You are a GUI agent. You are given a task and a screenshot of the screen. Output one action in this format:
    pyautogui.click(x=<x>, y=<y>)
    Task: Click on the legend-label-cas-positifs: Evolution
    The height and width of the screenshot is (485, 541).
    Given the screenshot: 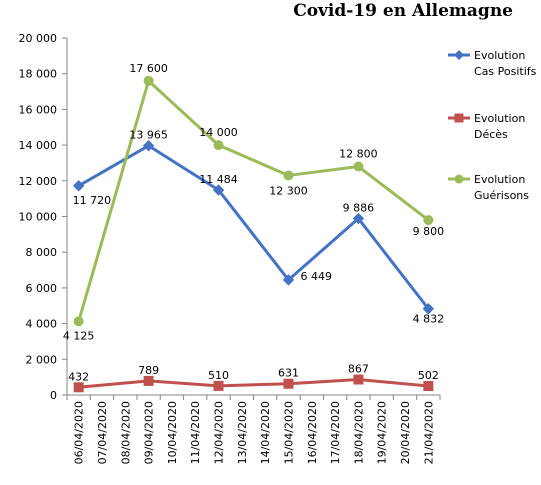 What is the action you would take?
    pyautogui.click(x=499, y=55)
    